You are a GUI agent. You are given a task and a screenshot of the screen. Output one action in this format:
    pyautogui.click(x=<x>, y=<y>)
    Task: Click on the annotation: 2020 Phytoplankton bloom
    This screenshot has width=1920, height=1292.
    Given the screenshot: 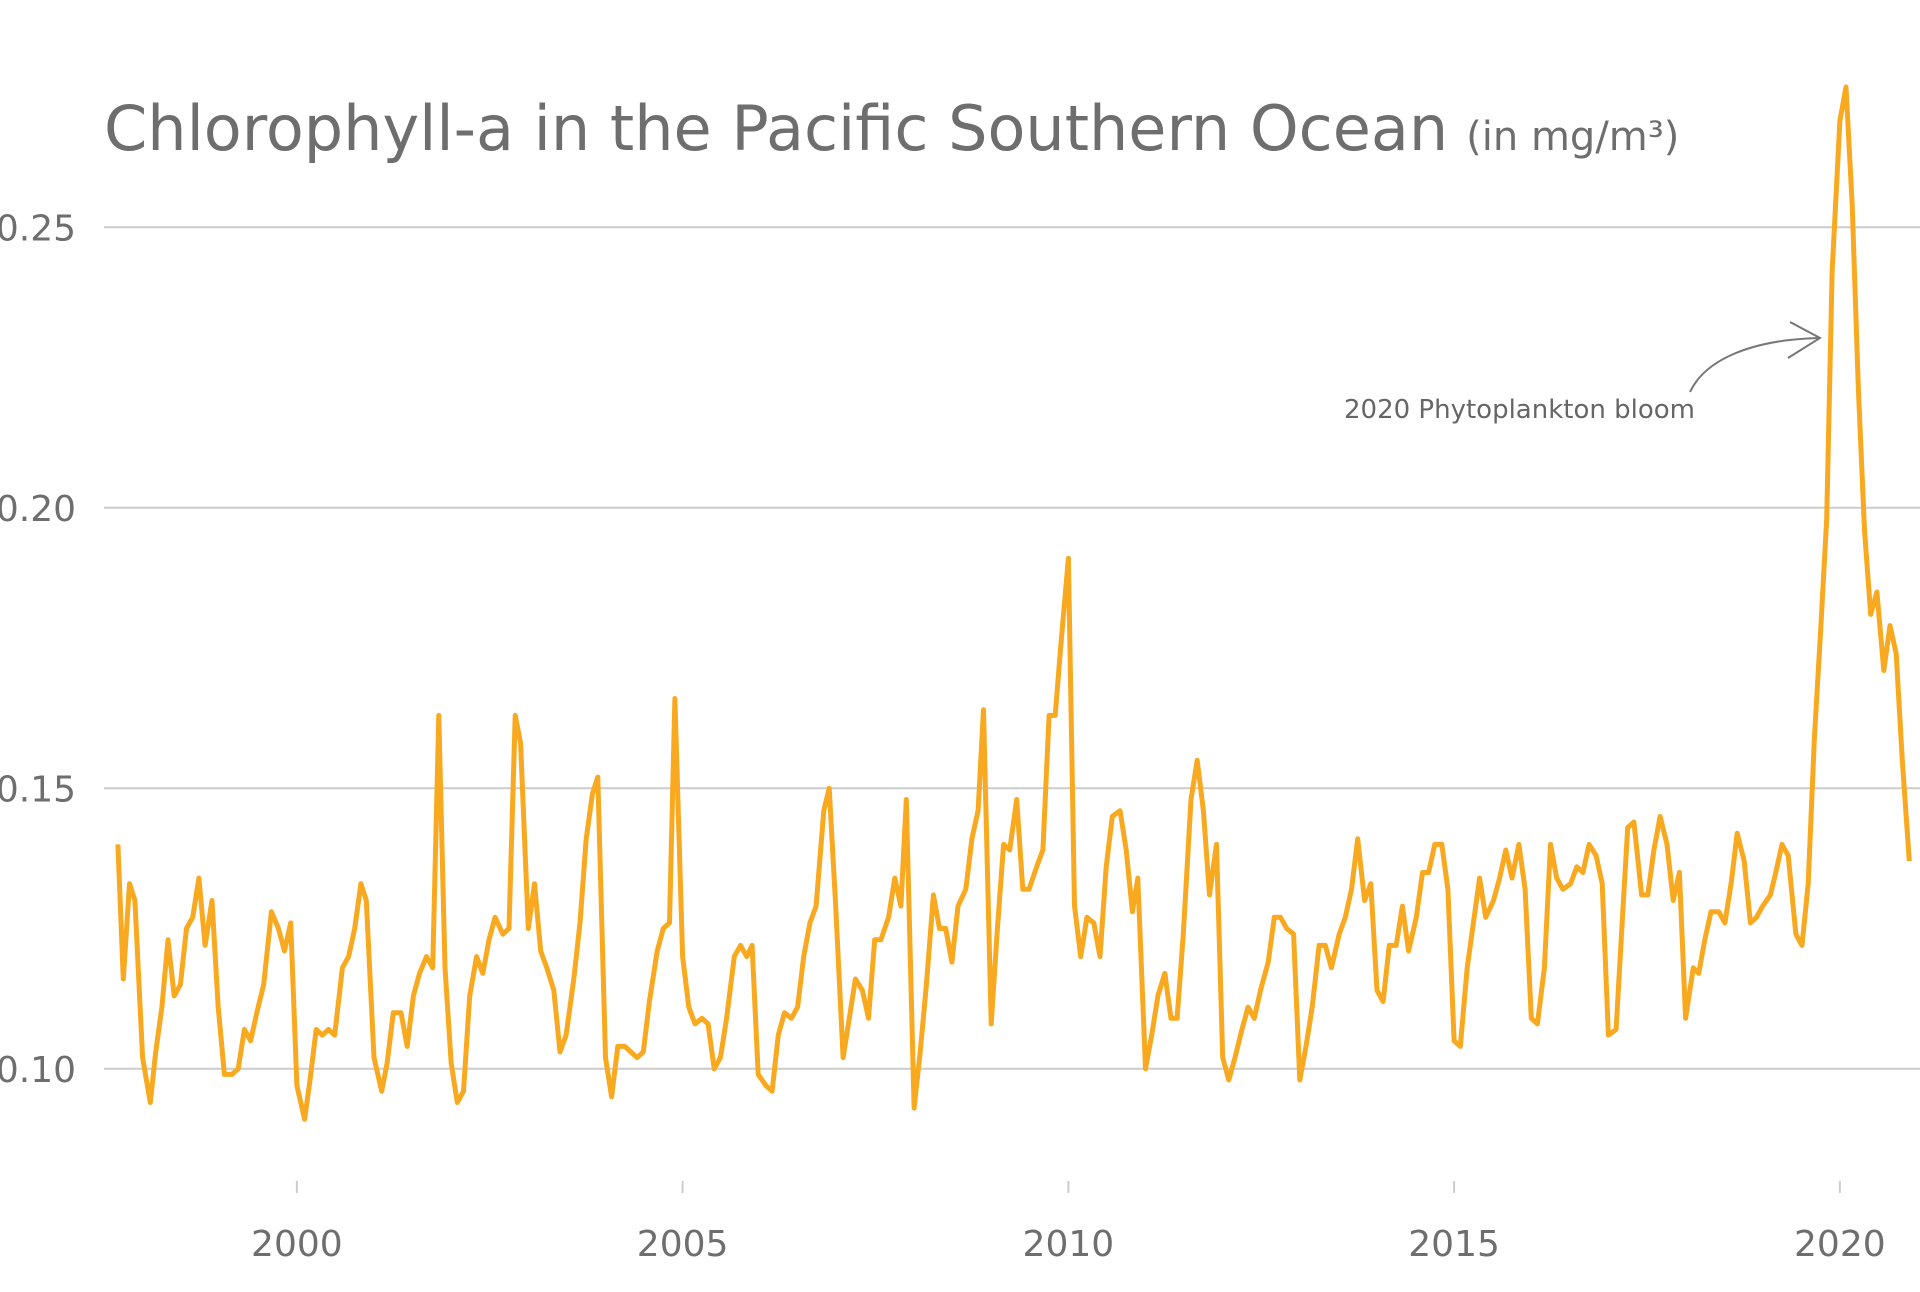 What is the action you would take?
    pyautogui.click(x=1519, y=410)
    